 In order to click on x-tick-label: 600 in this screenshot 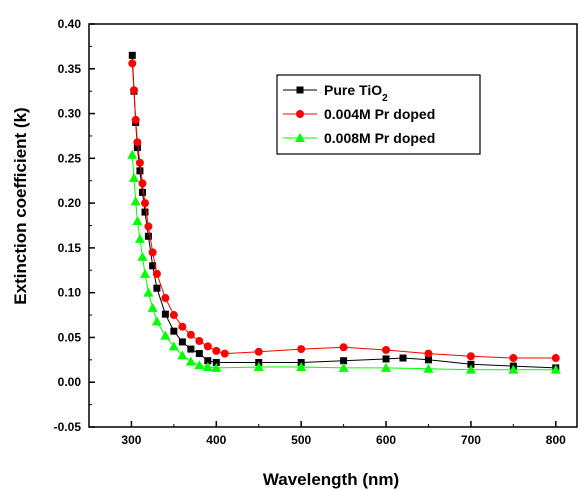, I will do `click(386, 440)`.